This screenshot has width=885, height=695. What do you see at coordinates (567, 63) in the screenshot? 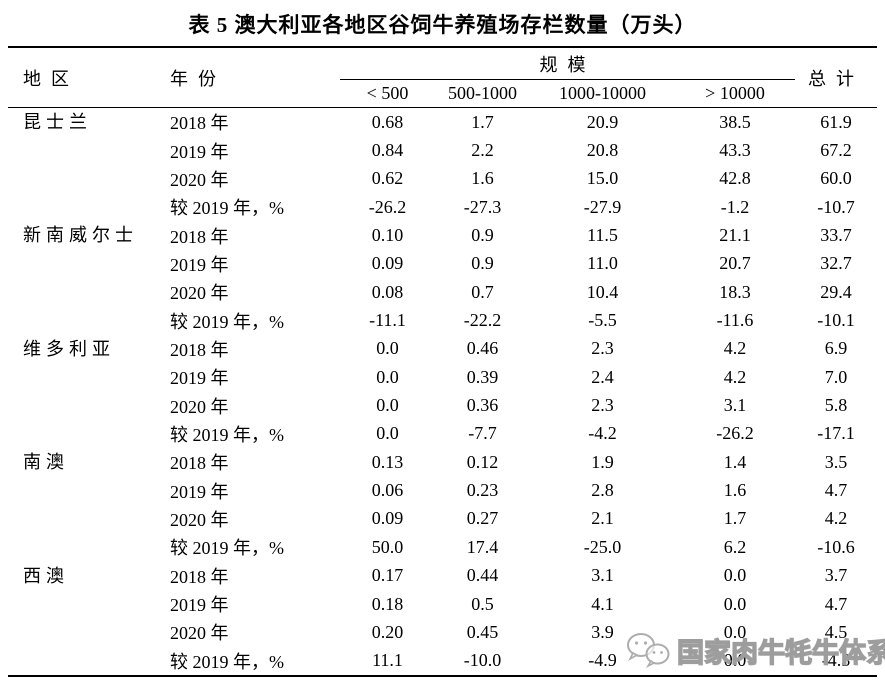
I see `column-header-scale: 规模` at bounding box center [567, 63].